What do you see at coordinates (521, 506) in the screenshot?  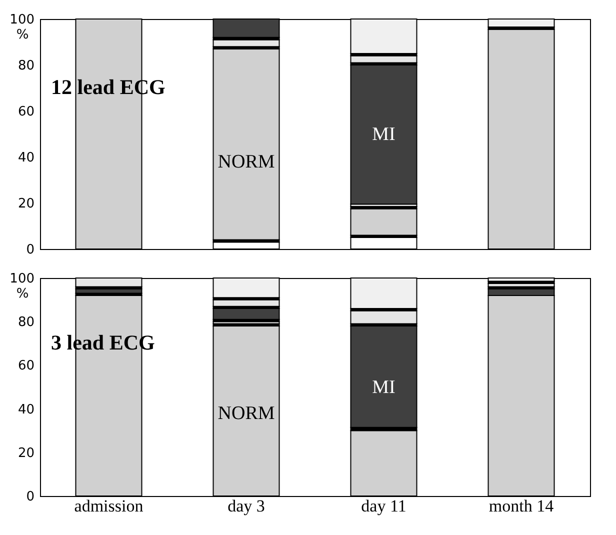 I see `x-tick-label: month 14` at bounding box center [521, 506].